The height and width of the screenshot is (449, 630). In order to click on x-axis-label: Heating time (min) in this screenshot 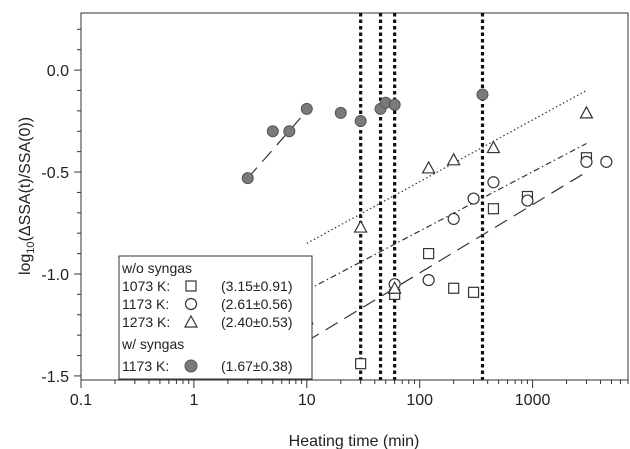, I will do `click(354, 441)`.